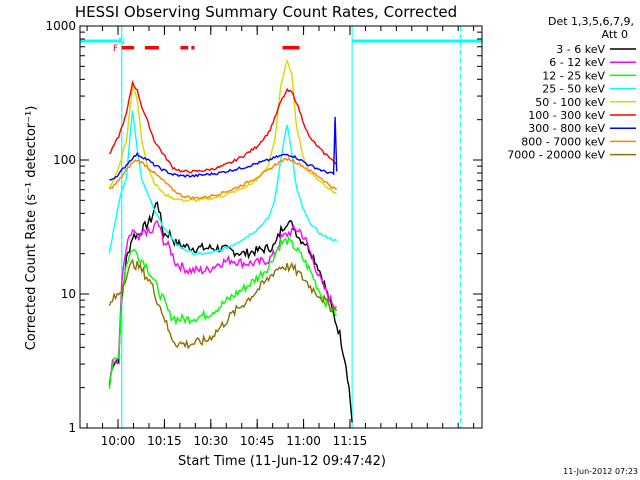 Image resolution: width=640 pixels, height=480 pixels. What do you see at coordinates (591, 21) in the screenshot?
I see `legend-header-line1: Det 1,3,5,6,7,9,` at bounding box center [591, 21].